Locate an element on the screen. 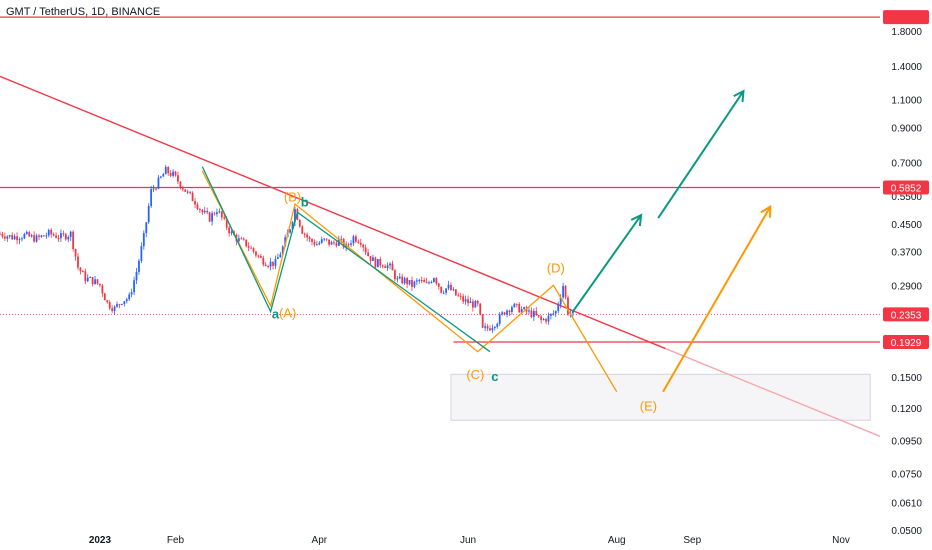  wave-label: (B) is located at coordinates (292, 196).